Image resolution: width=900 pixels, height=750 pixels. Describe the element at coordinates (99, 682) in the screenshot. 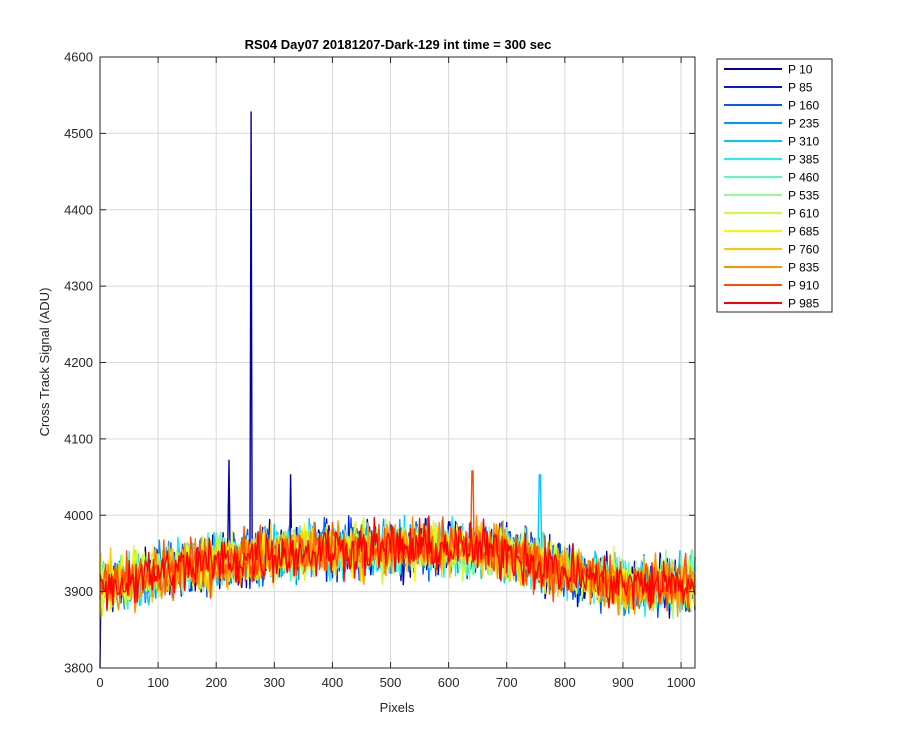

I see `x-tick-label: 0` at that location.